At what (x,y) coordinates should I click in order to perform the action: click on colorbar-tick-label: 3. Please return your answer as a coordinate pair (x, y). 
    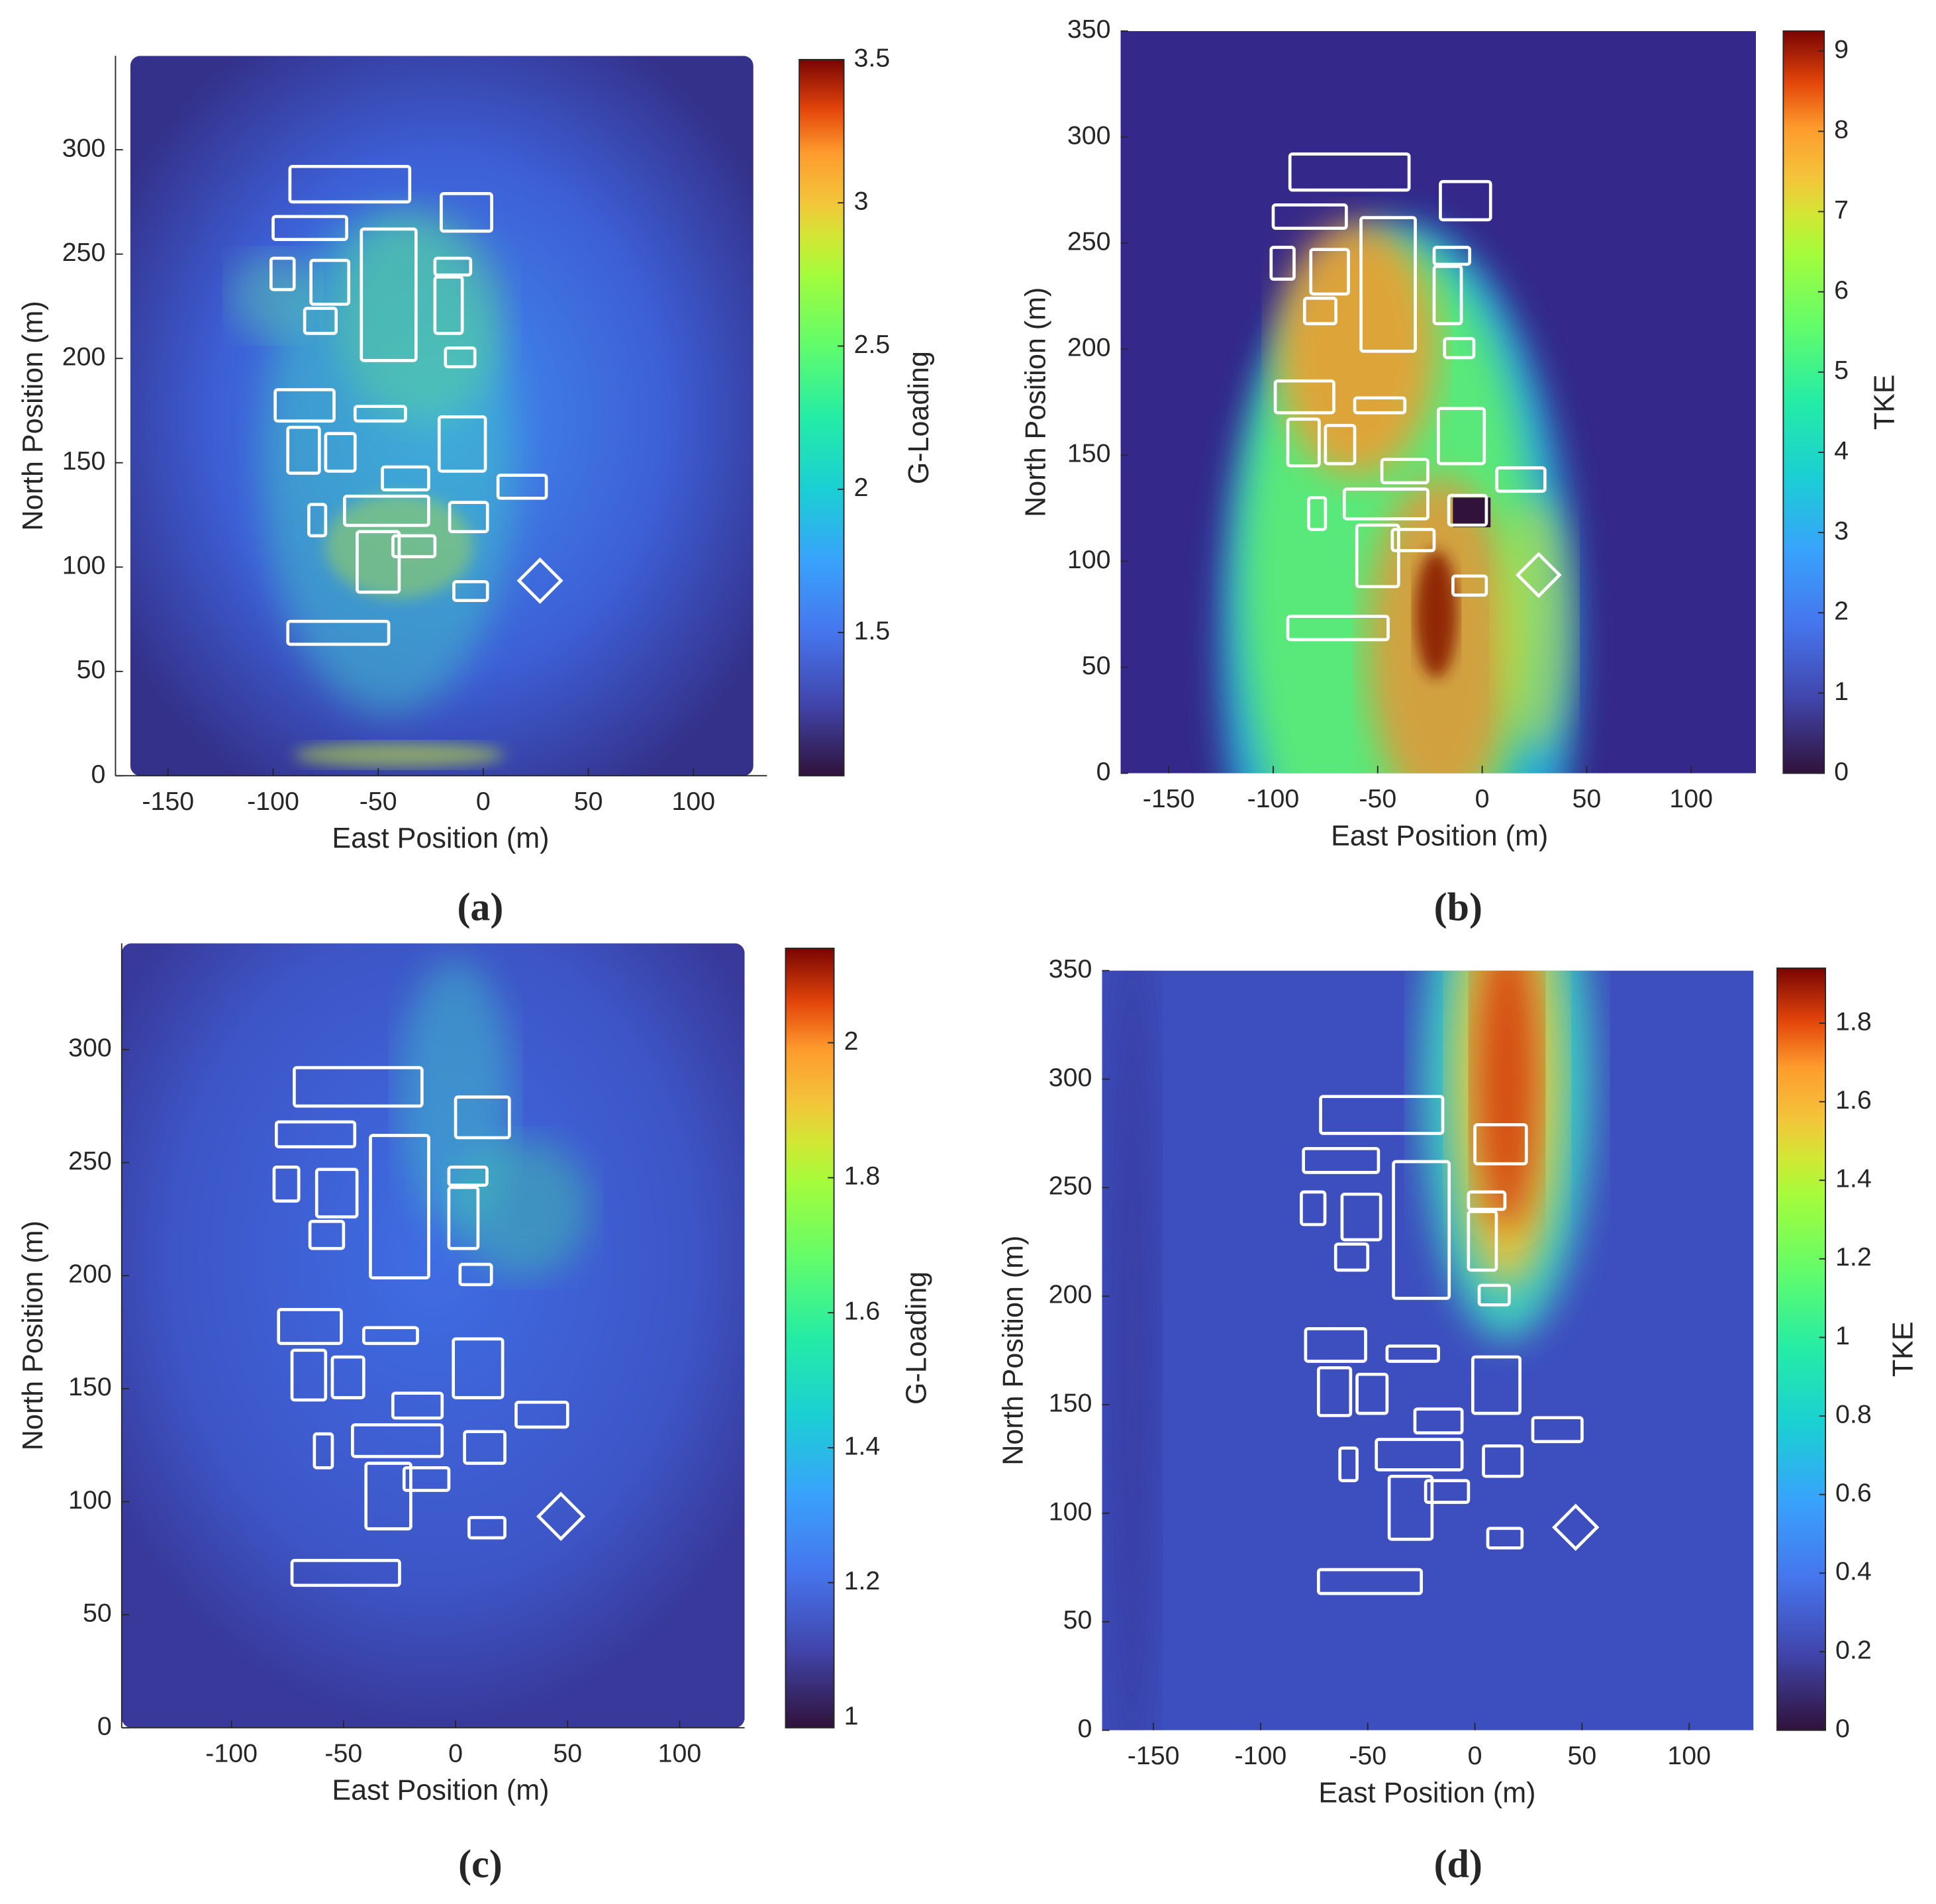
    Looking at the image, I should click on (1841, 531).